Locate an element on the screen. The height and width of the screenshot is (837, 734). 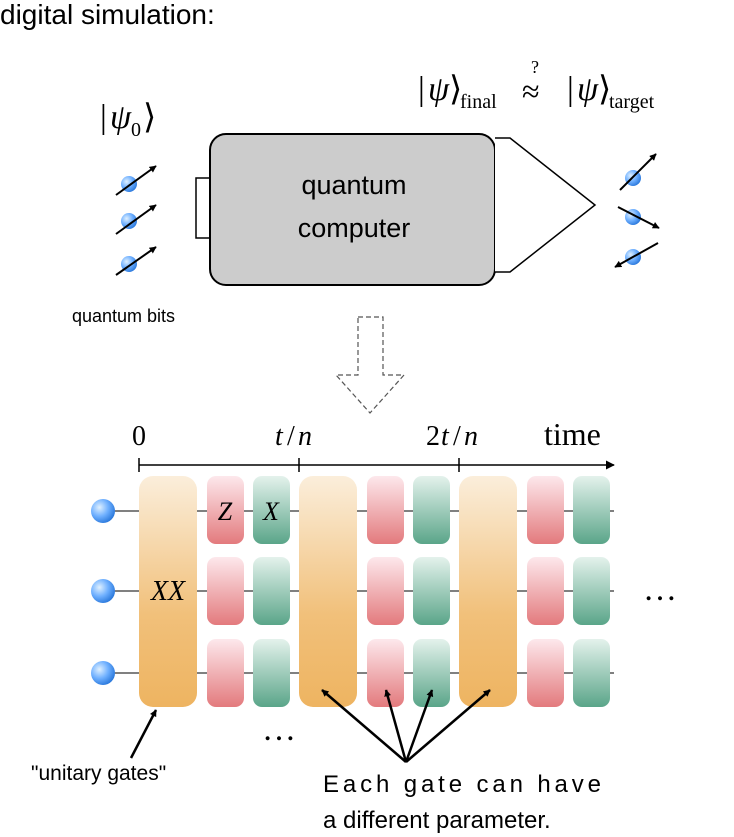
output-qubits is located at coordinates (637, 210).